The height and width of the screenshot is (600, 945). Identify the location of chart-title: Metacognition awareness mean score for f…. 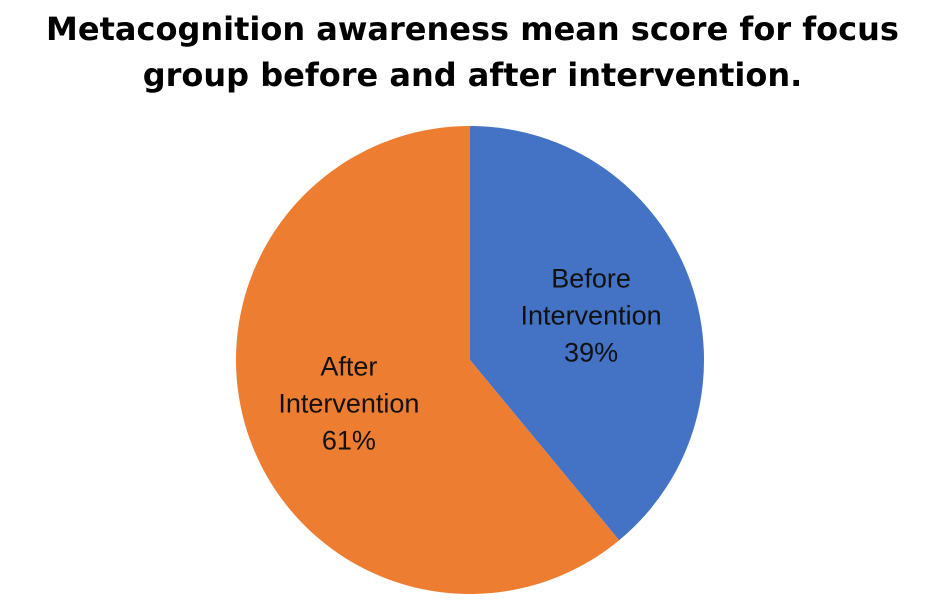
(472, 52).